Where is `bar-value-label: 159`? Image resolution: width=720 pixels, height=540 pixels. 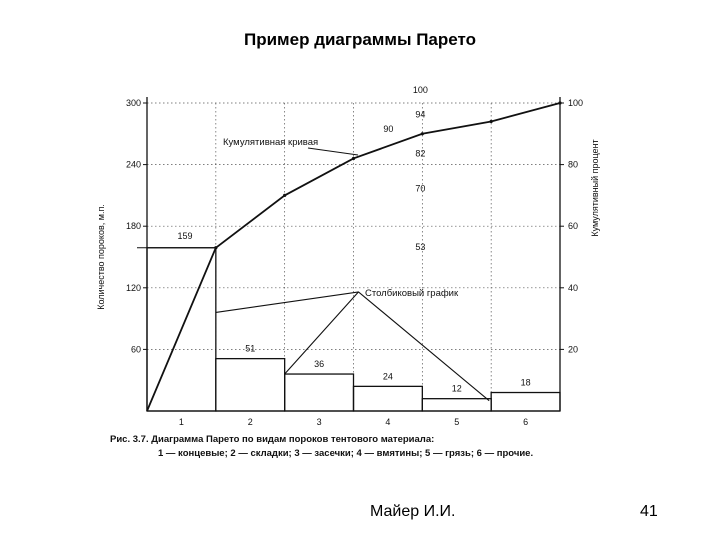 bar-value-label: 159 is located at coordinates (184, 236).